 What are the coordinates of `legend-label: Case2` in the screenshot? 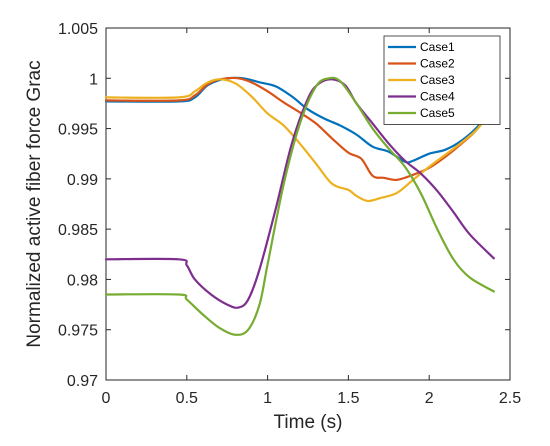 It's located at (437, 64).